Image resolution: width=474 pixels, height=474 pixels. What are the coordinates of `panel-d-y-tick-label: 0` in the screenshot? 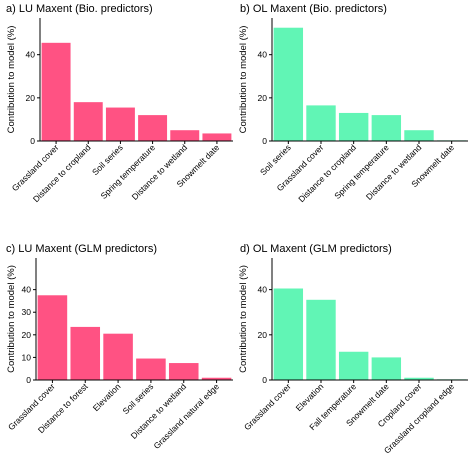 It's located at (264, 380).